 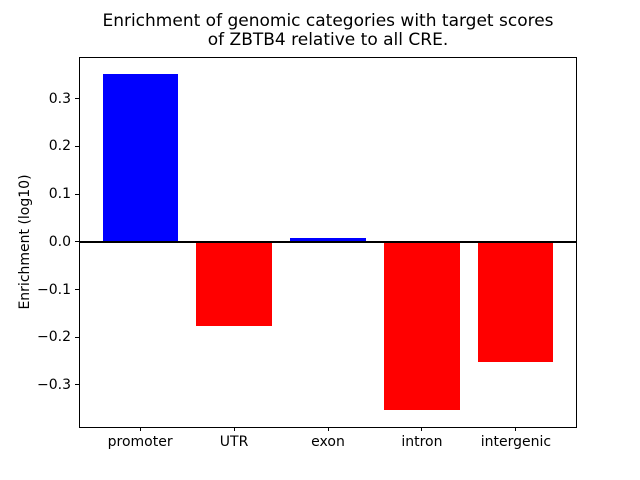 What do you see at coordinates (59, 98) in the screenshot?
I see `y-tick-label: 0.3` at bounding box center [59, 98].